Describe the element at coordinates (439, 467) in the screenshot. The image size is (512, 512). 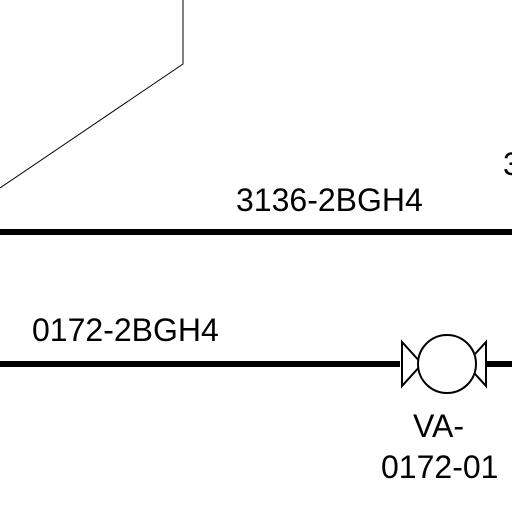
I see `valve-tag-line2: 0172-01` at that location.